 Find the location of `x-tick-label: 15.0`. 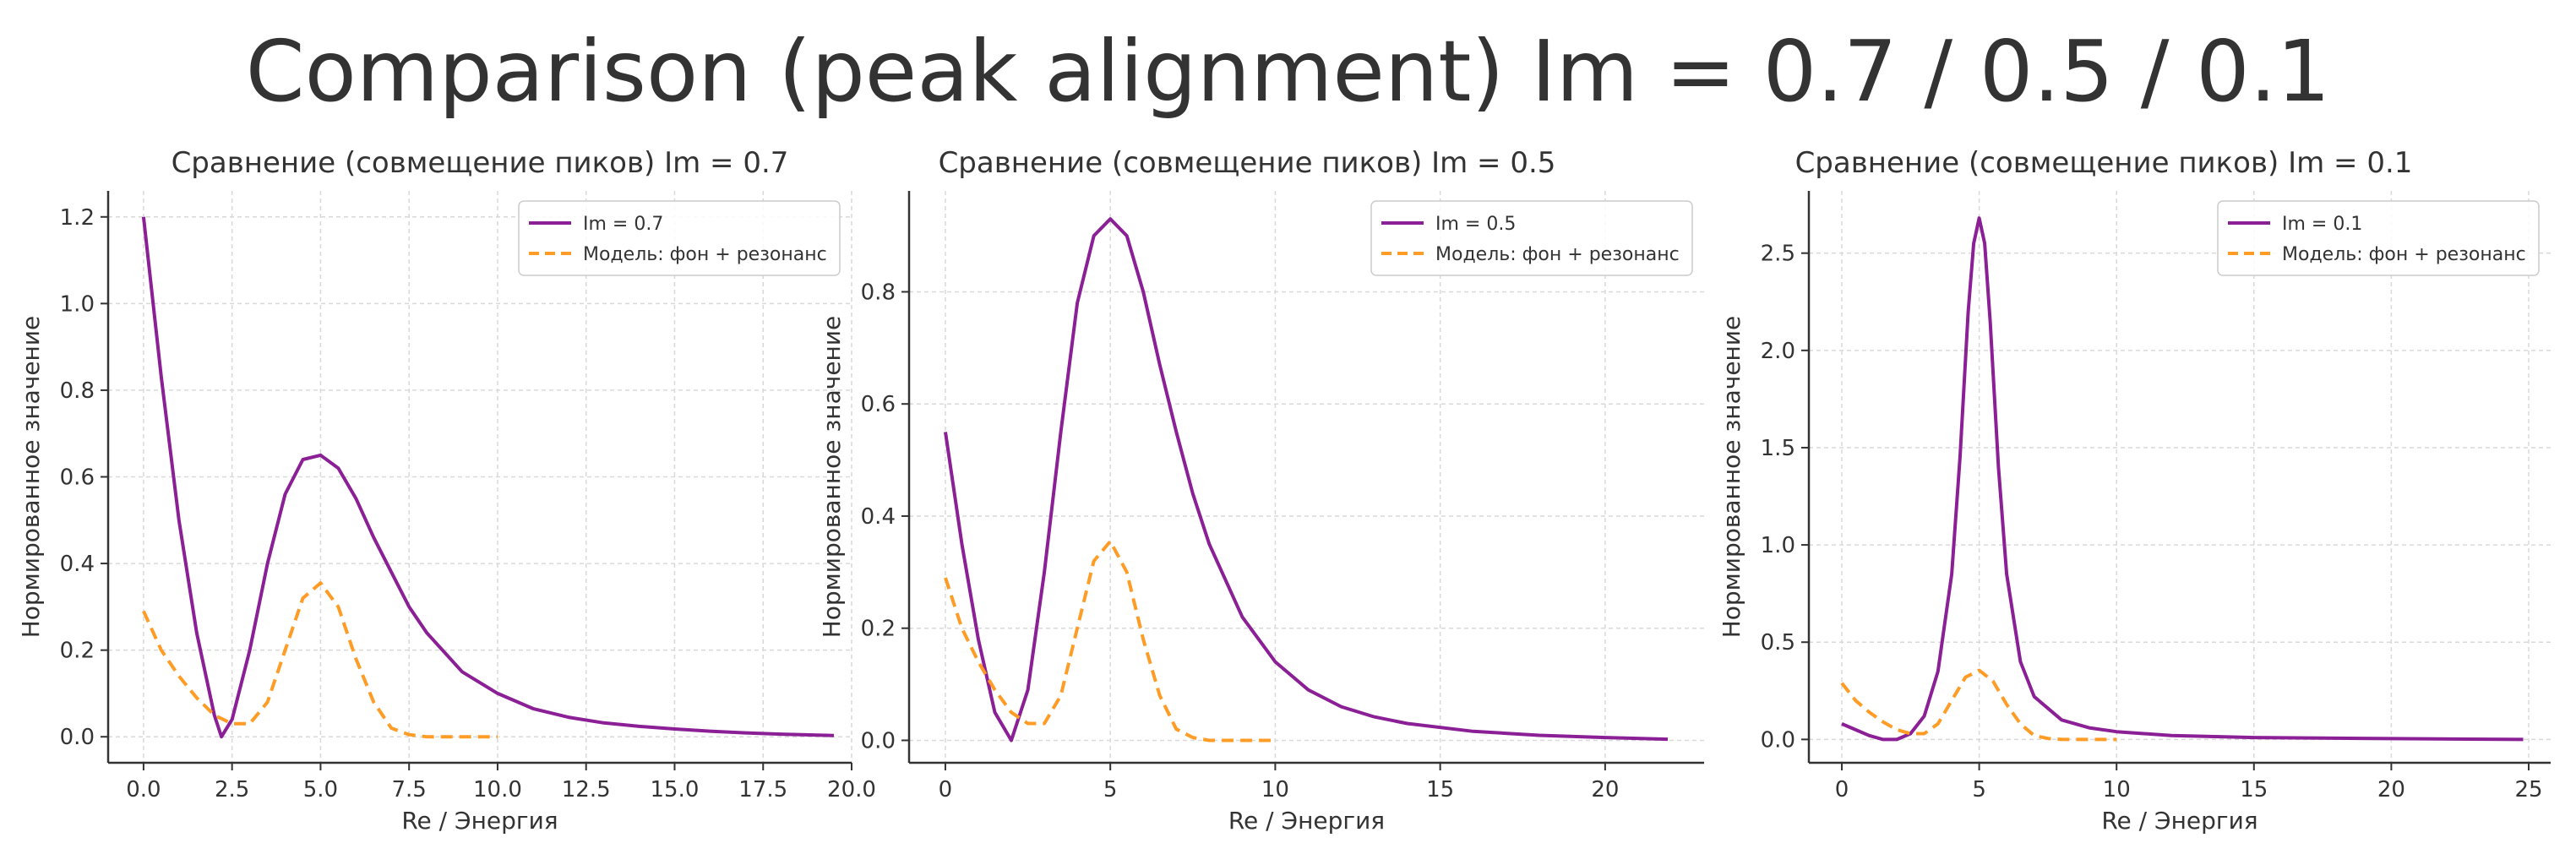

x-tick-label: 15.0 is located at coordinates (675, 789).